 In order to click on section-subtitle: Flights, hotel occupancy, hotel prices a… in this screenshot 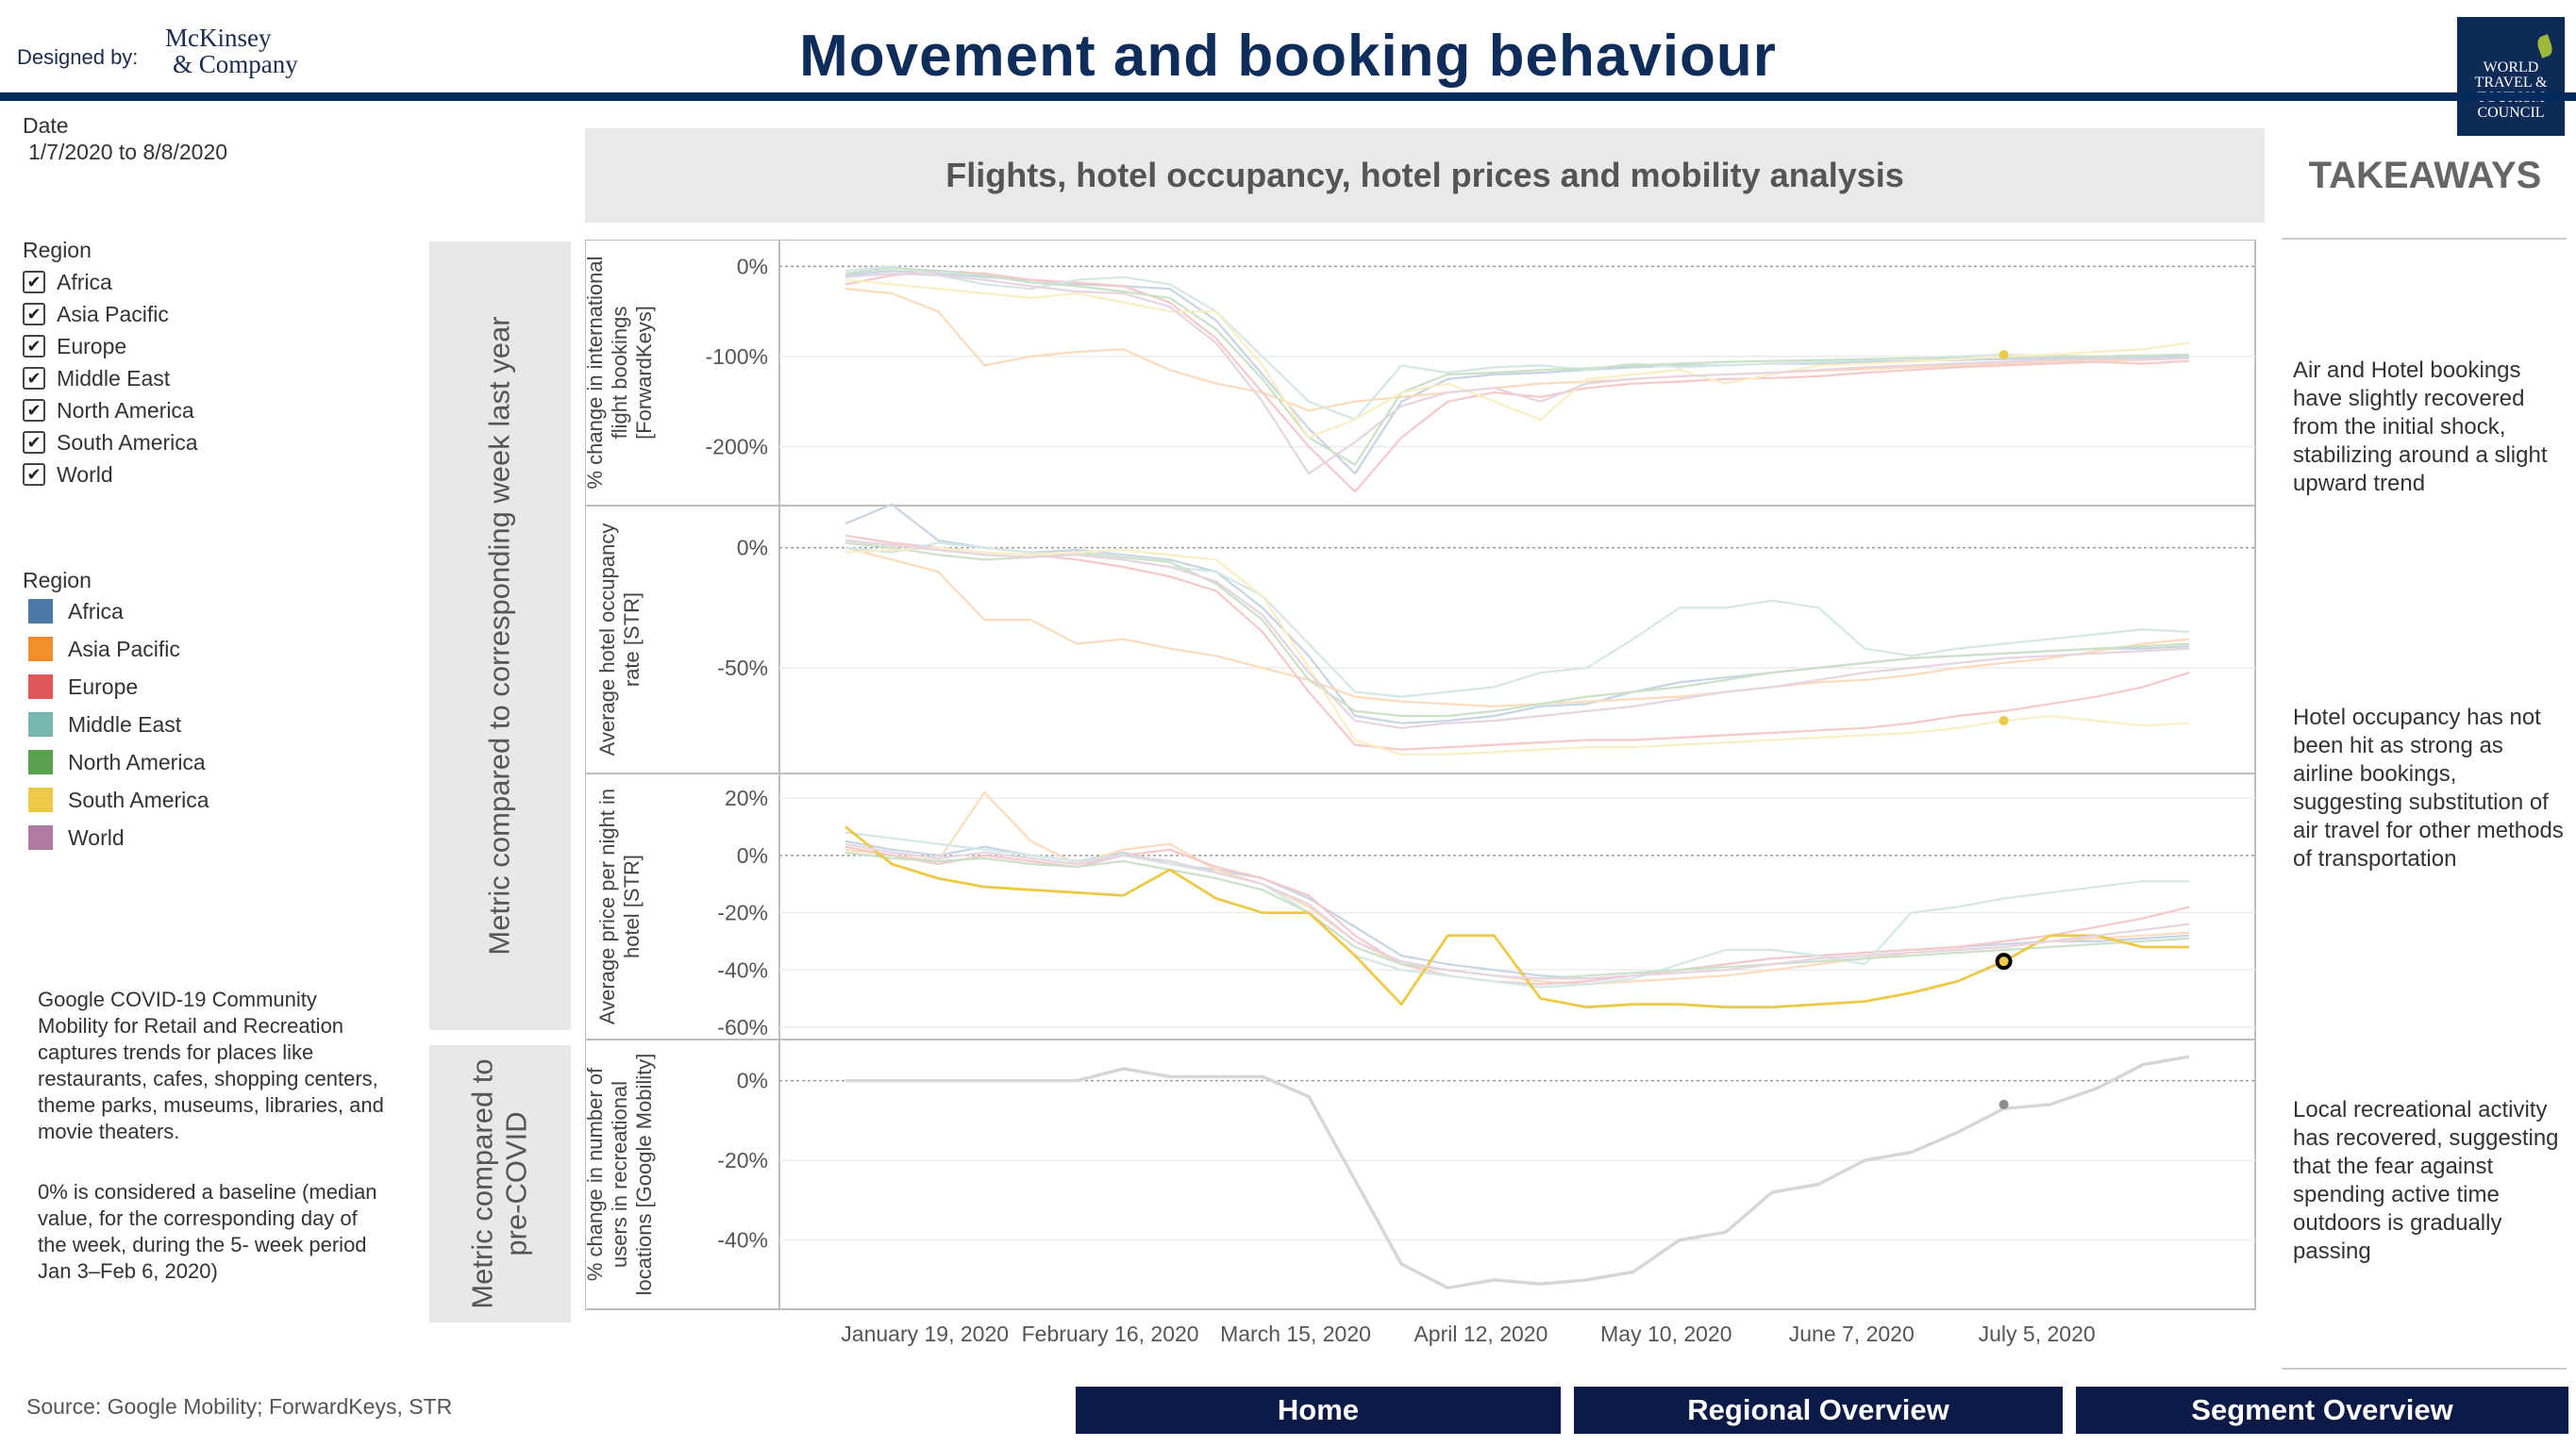, I will do `click(1425, 176)`.